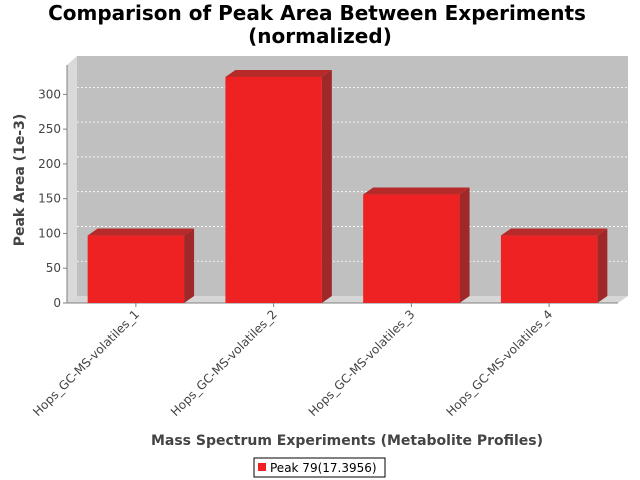 The width and height of the screenshot is (640, 480). Describe the element at coordinates (53, 268) in the screenshot. I see `y-tick-label: 50` at that location.